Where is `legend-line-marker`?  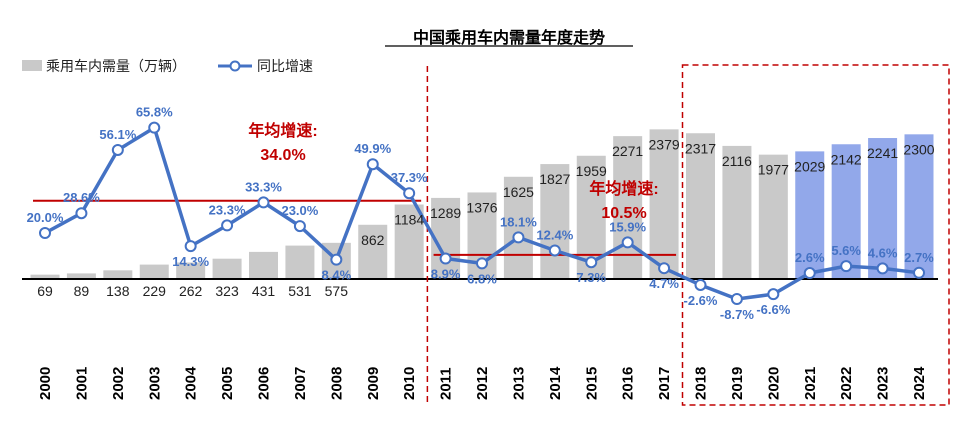 legend-line-marker is located at coordinates (235, 66).